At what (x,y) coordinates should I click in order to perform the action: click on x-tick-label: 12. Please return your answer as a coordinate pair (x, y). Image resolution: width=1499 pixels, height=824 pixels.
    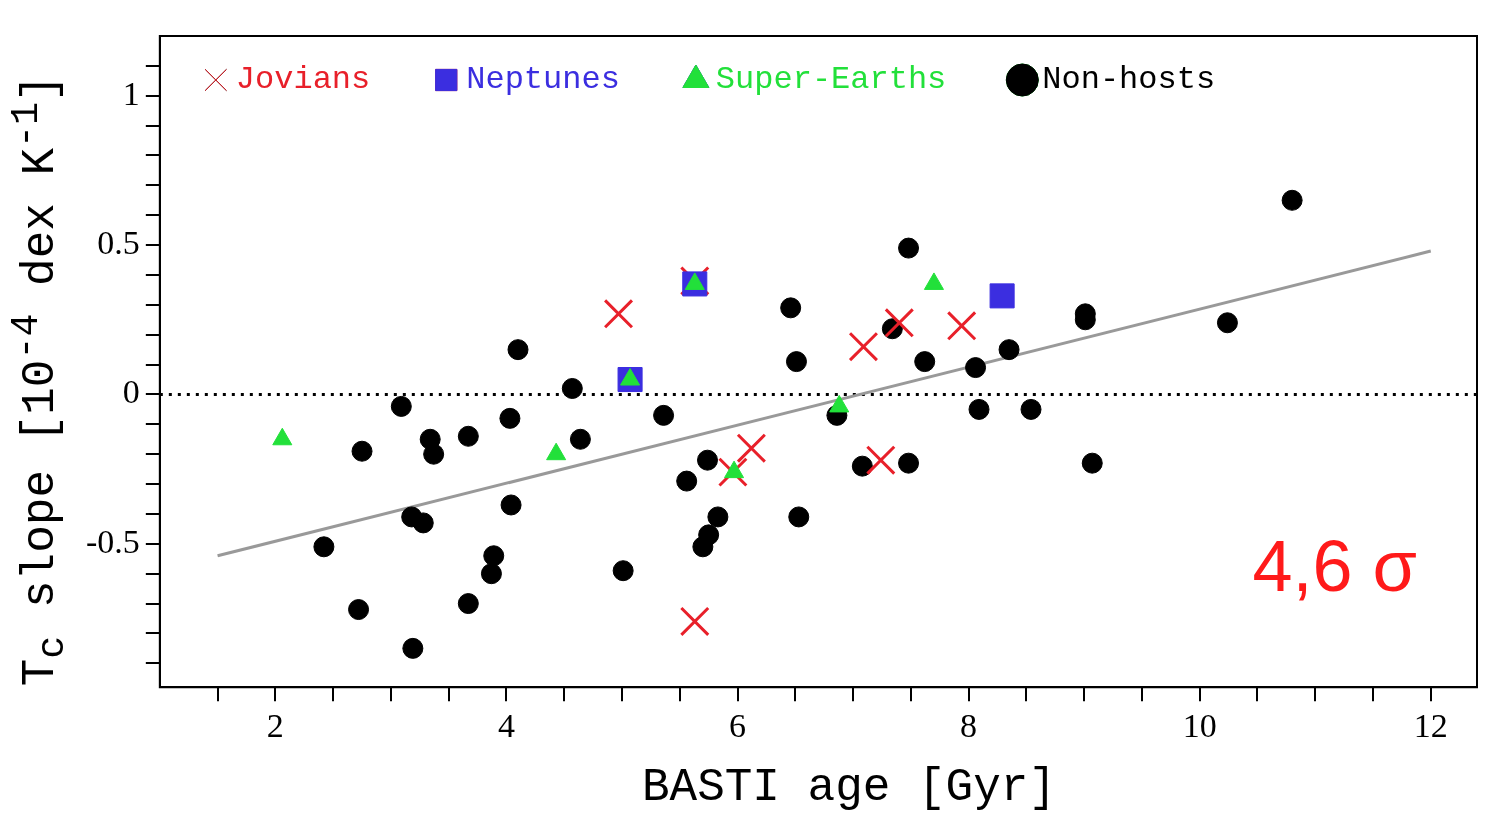
    Looking at the image, I should click on (1430, 725).